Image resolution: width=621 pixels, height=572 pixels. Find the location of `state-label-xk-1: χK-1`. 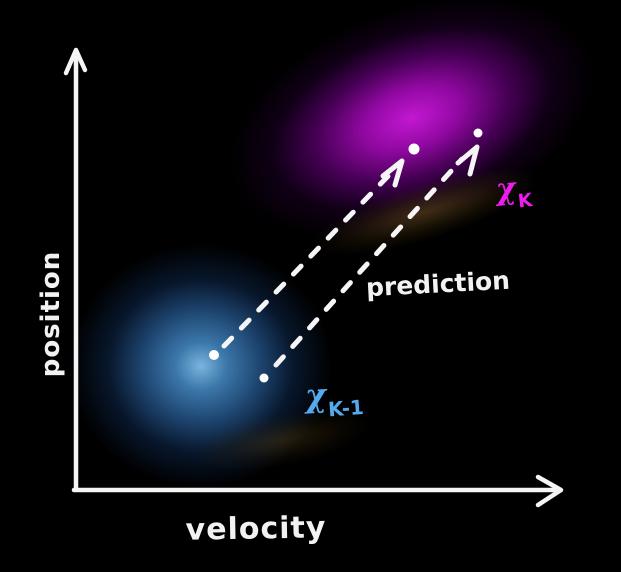

state-label-xk-1: χK-1 is located at coordinates (334, 398).